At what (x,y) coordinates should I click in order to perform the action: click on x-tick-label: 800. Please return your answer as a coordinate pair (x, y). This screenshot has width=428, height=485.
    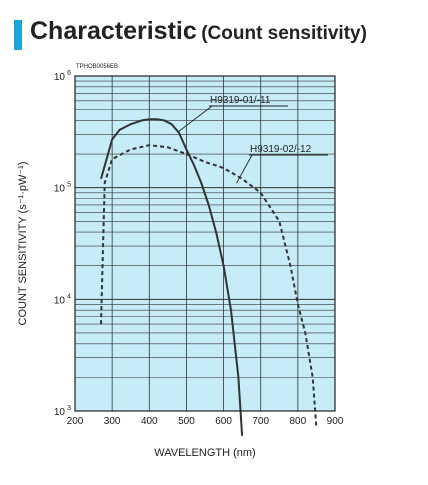
    Looking at the image, I should click on (298, 421).